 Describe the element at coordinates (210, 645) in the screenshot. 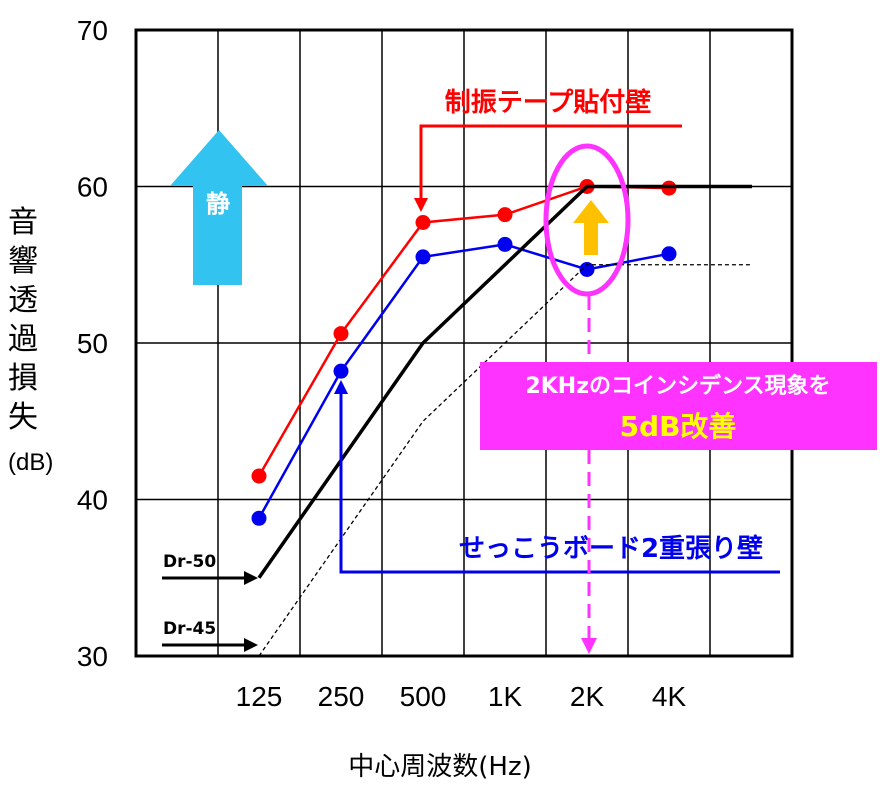

I see `dr45-arrow-icon` at that location.